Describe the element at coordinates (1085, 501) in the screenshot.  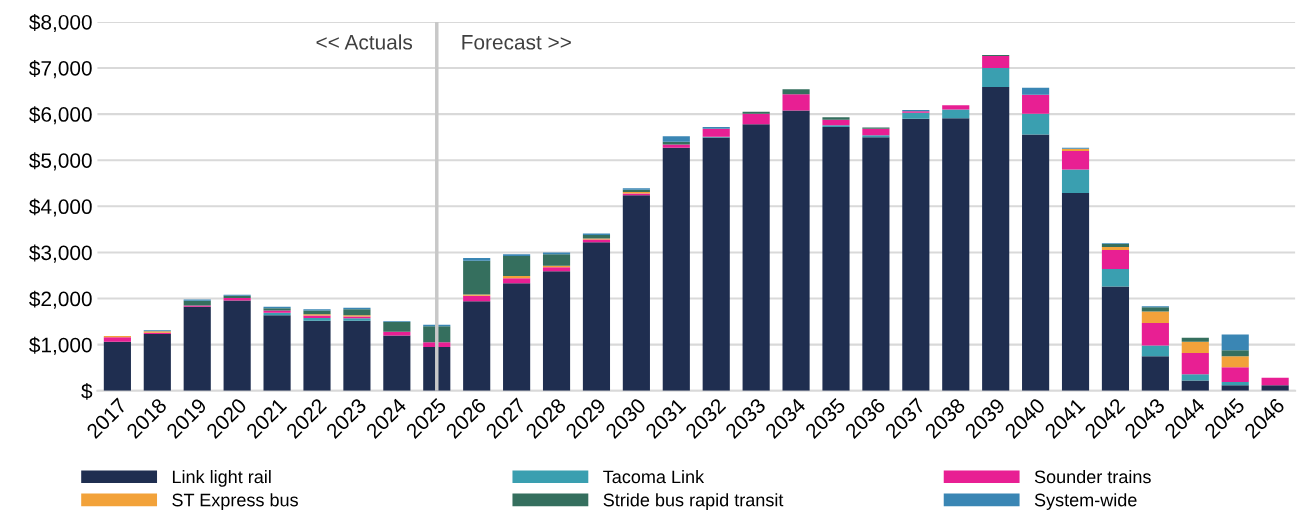
I see `legend-label: System-wide` at that location.